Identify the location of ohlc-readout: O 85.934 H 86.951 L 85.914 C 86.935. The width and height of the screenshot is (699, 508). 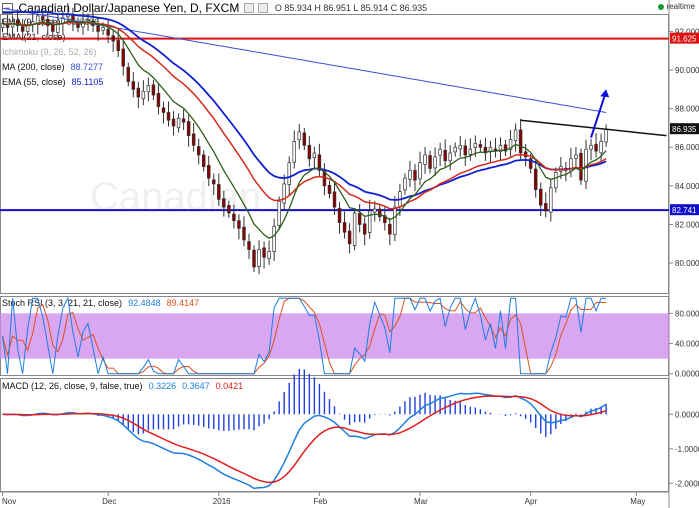
(351, 8).